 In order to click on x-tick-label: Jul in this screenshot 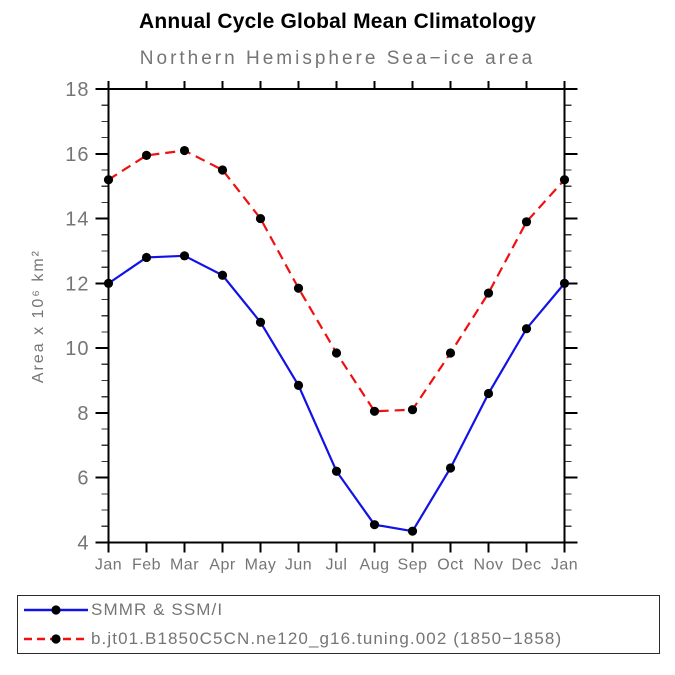, I will do `click(337, 565)`.